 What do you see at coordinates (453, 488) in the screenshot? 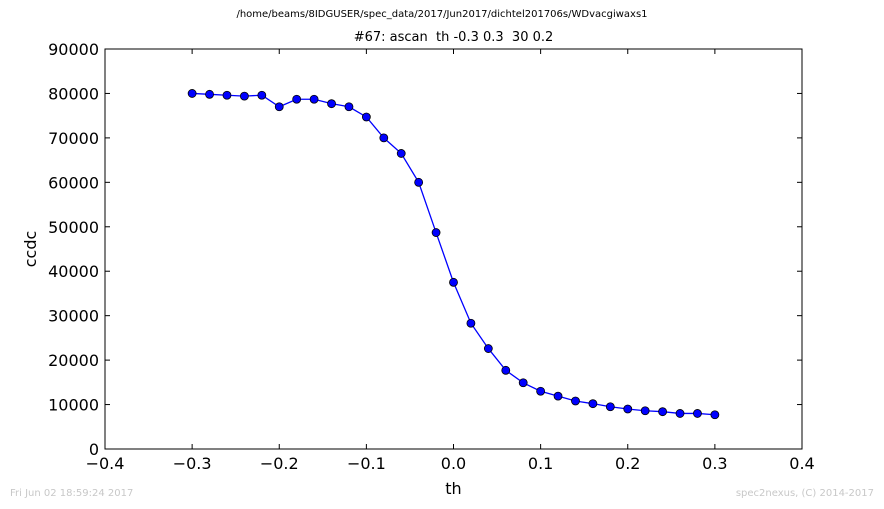
I see `x-axis-label: th` at bounding box center [453, 488].